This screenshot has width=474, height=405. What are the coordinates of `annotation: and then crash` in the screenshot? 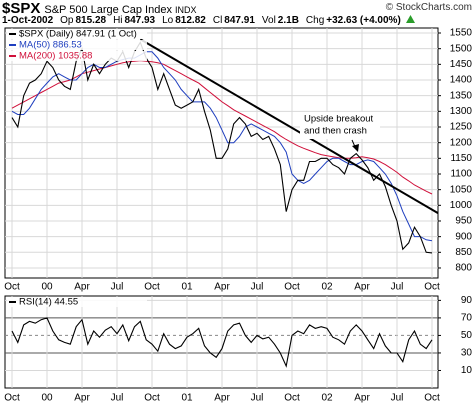 It's located at (335, 131).